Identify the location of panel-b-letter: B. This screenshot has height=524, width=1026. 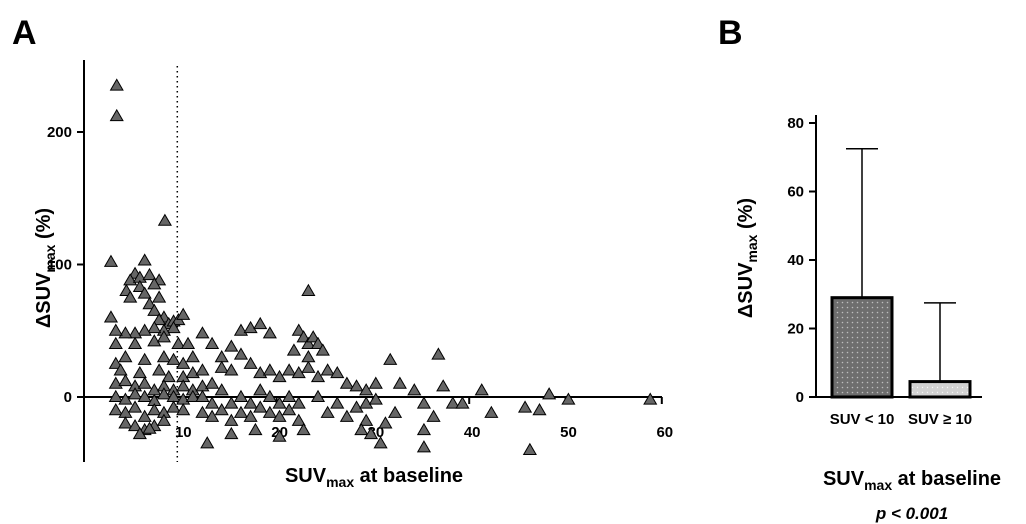
(730, 33).